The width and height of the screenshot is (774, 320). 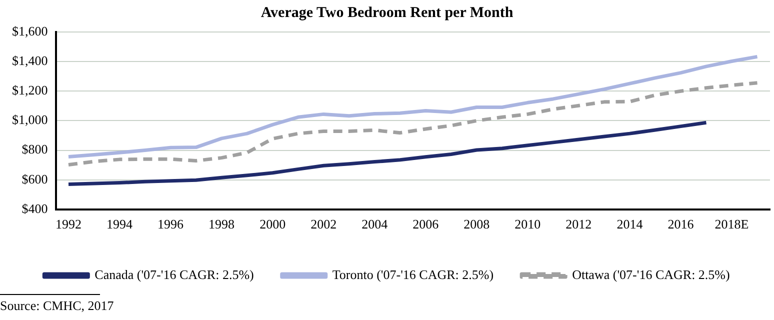 What do you see at coordinates (35, 208) in the screenshot?
I see `y-tick-label: $400` at bounding box center [35, 208].